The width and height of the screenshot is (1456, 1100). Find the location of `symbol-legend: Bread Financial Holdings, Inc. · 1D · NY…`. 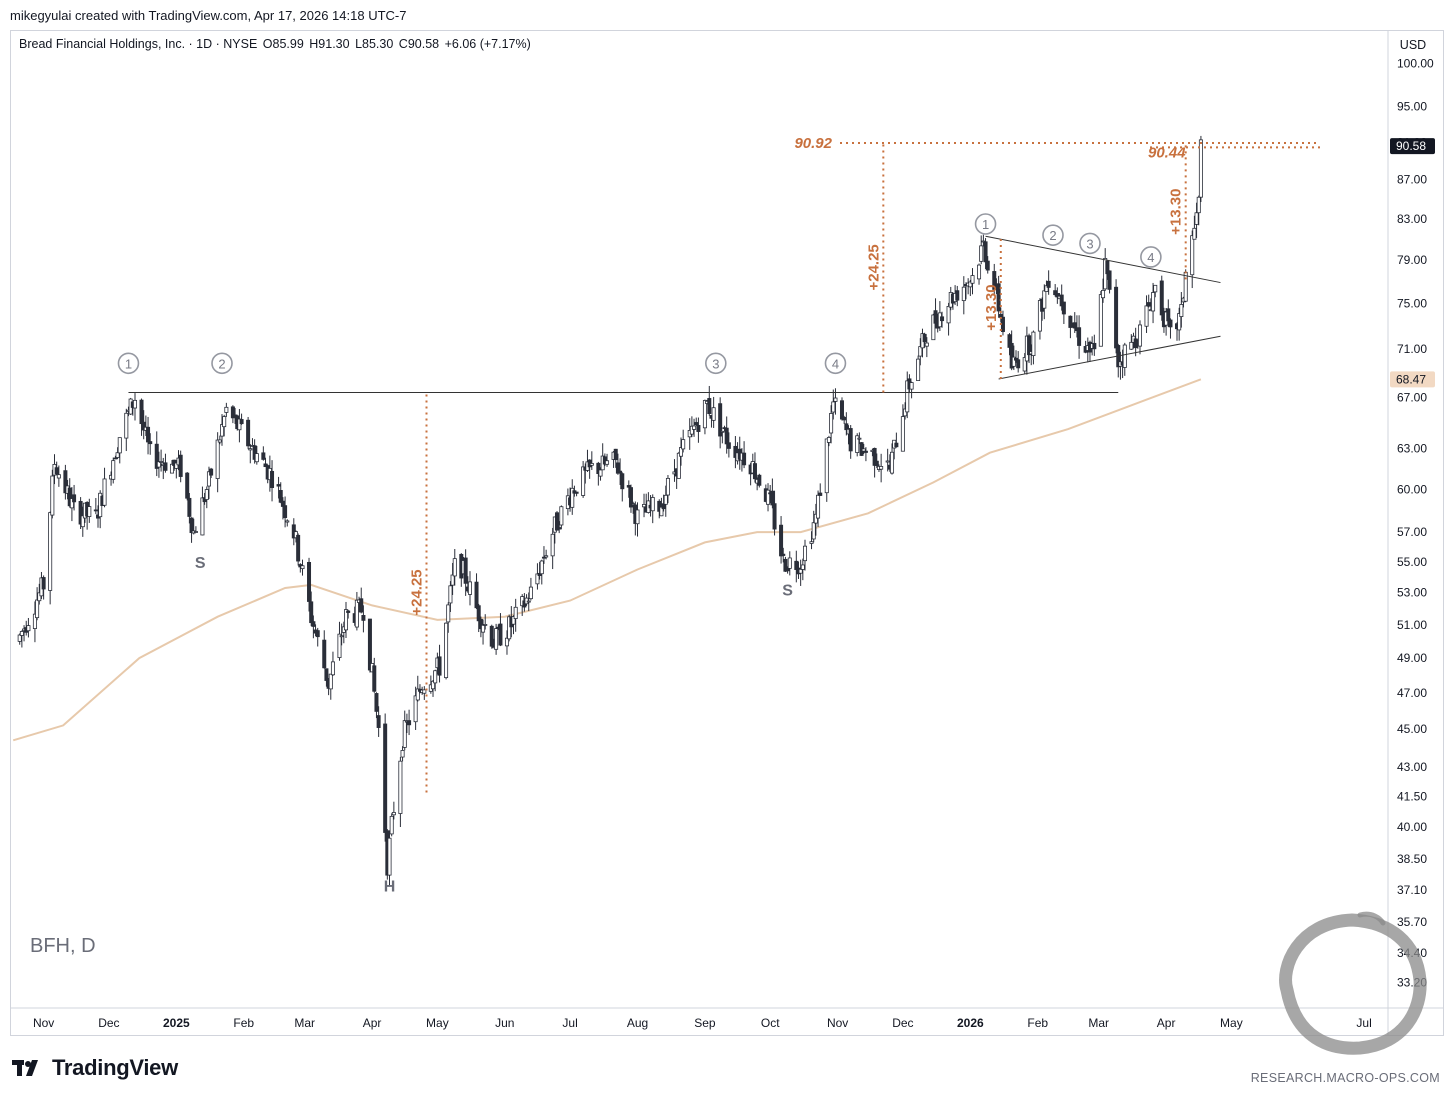

symbol-legend: Bread Financial Holdings, Inc. · 1D · NY… is located at coordinates (276, 44).